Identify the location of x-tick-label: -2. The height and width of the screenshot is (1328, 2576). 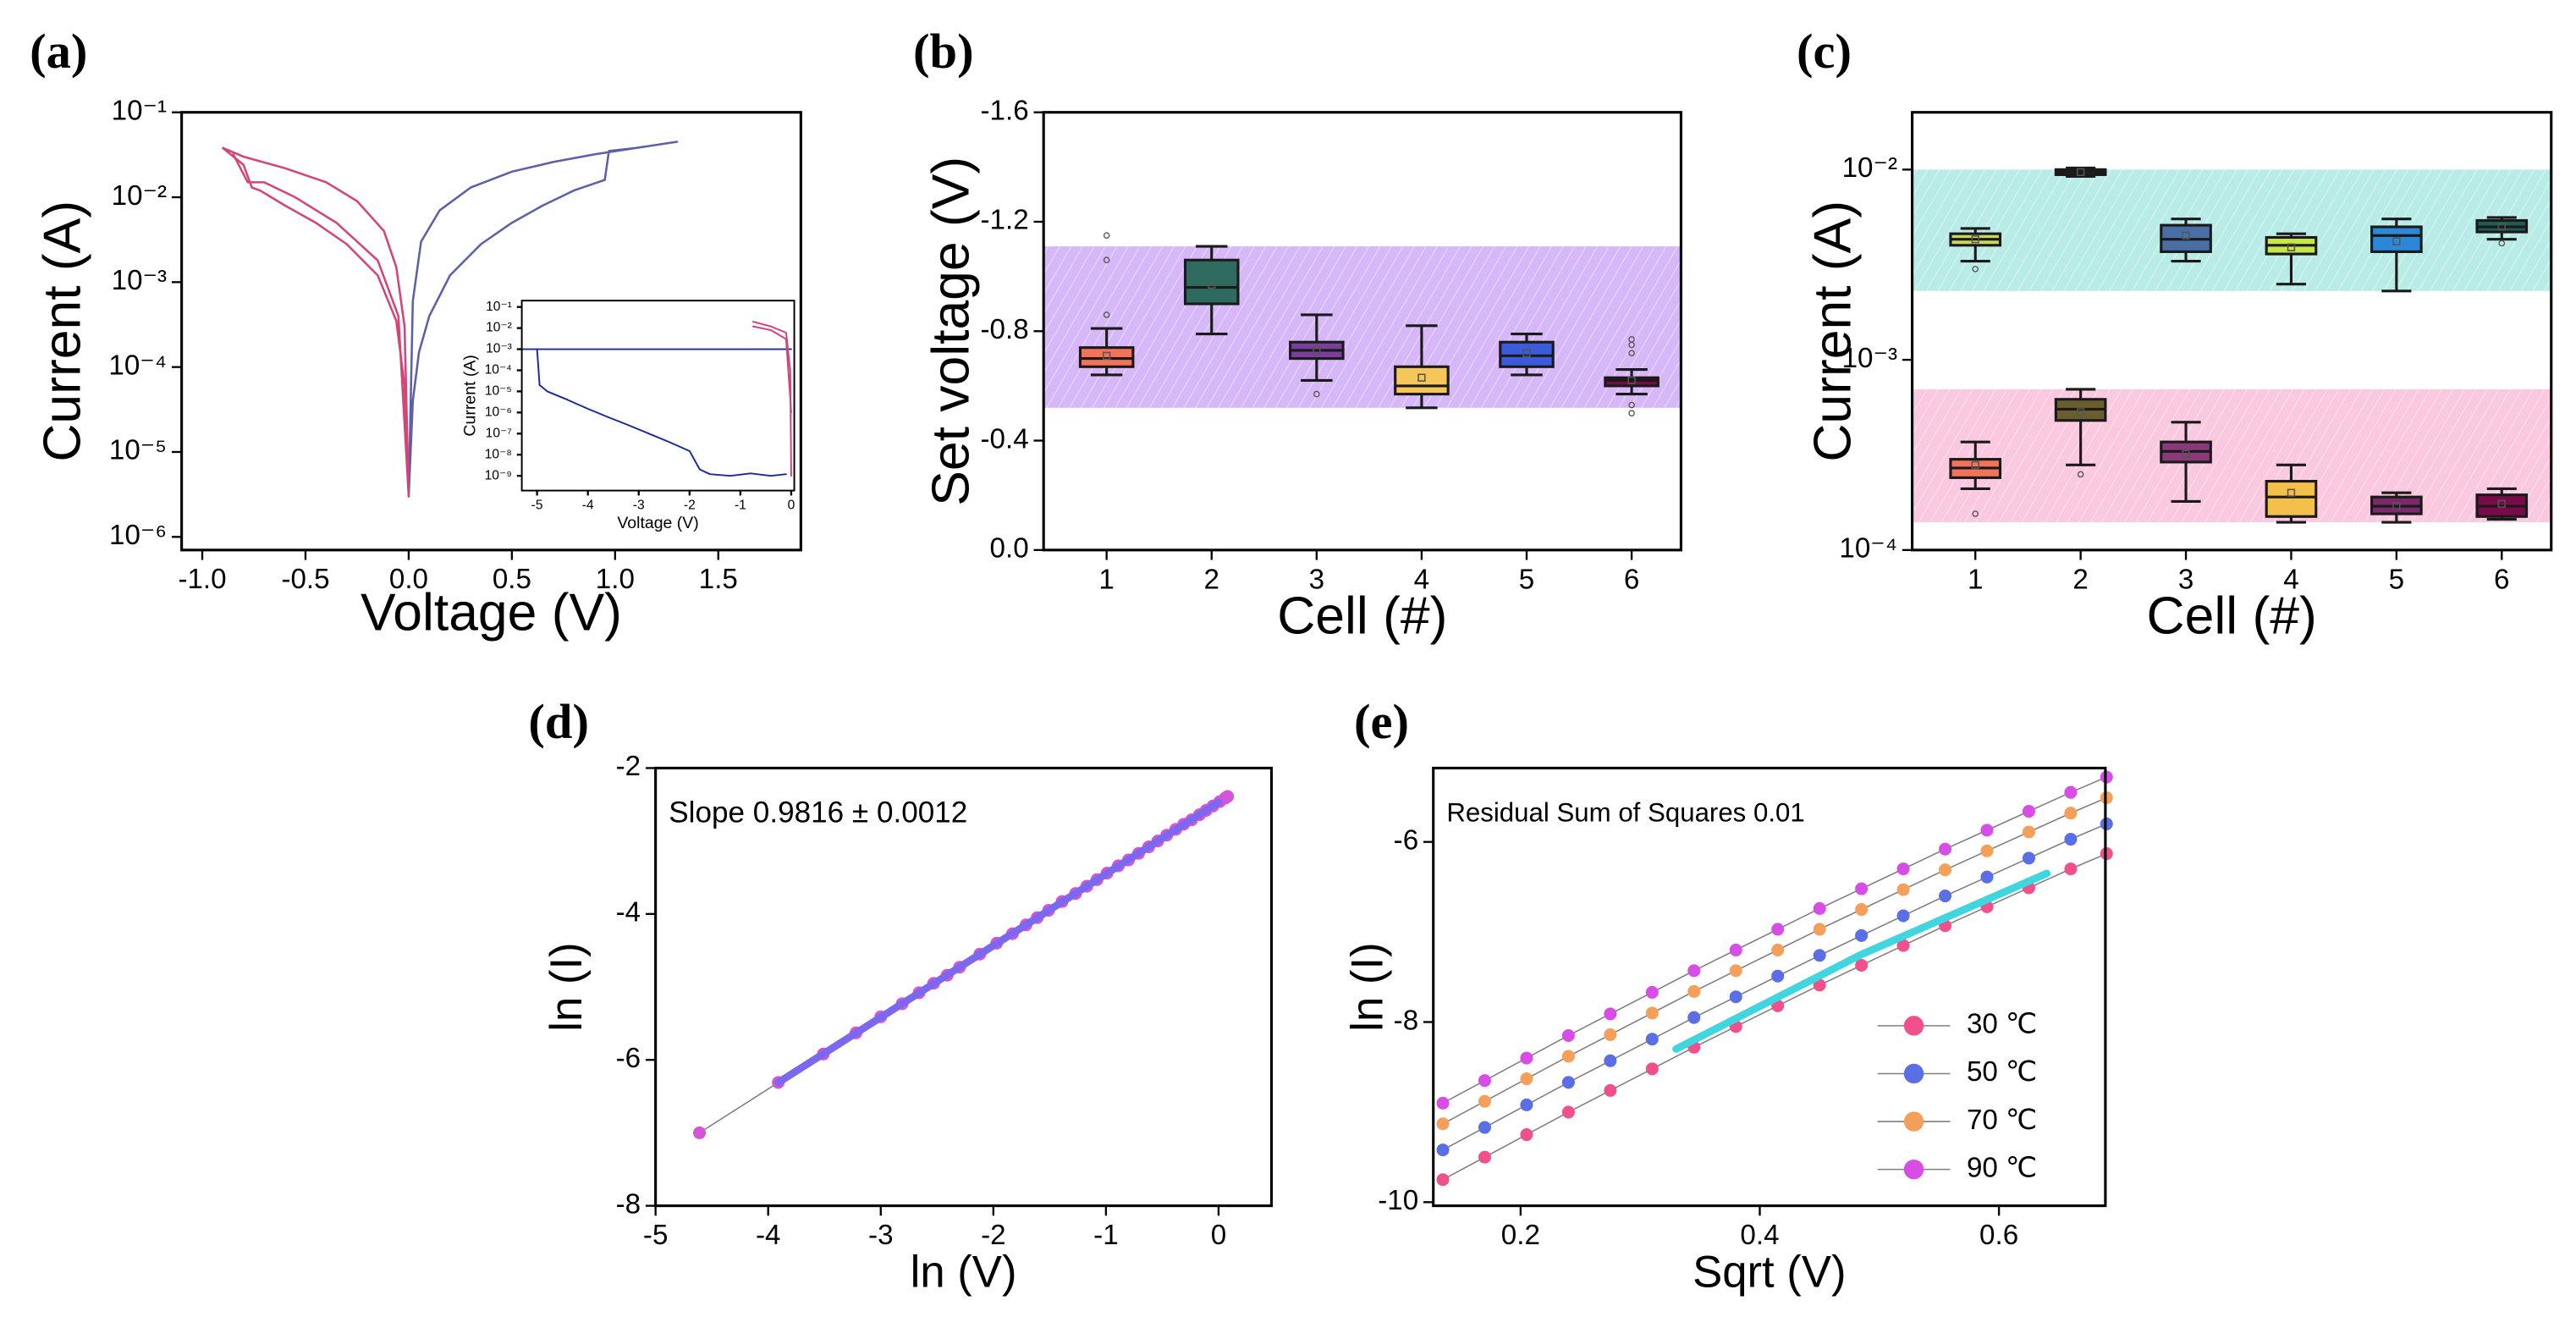
(690, 505).